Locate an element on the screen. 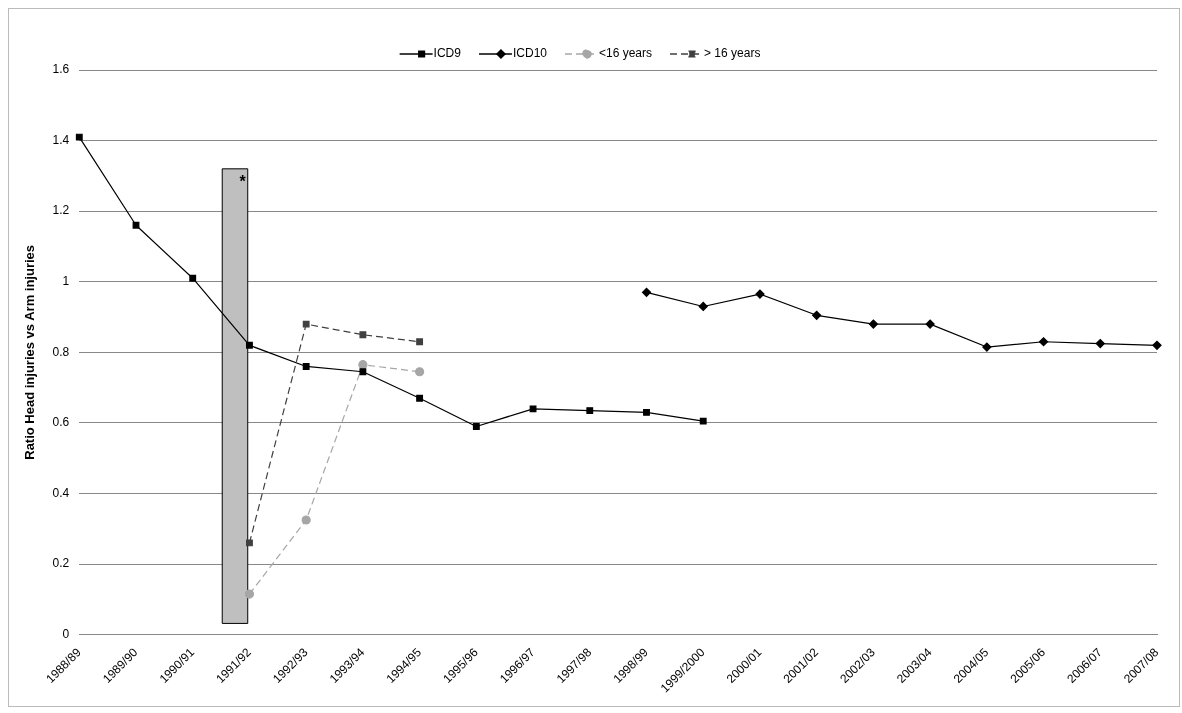 This screenshot has width=1182, height=713. y-tick-label: 1.6 is located at coordinates (61, 69).